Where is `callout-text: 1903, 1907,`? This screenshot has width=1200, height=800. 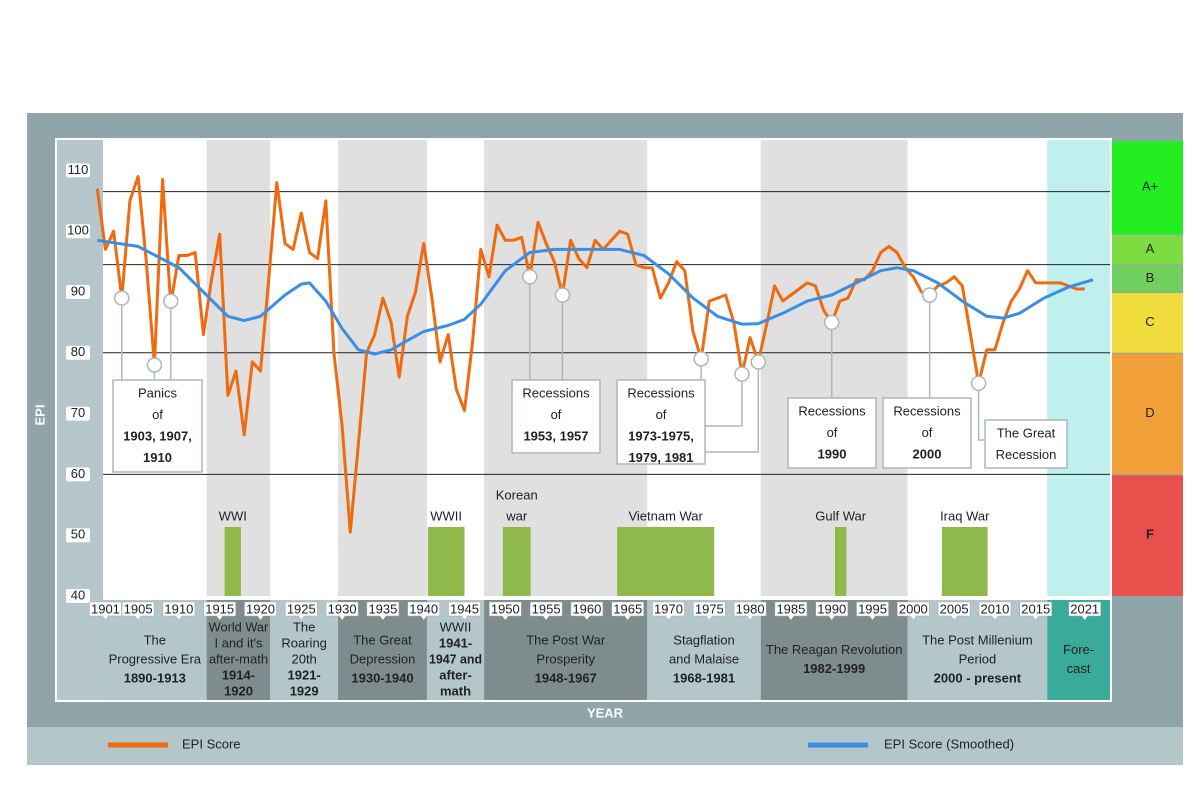 callout-text: 1903, 1907, is located at coordinates (157, 435).